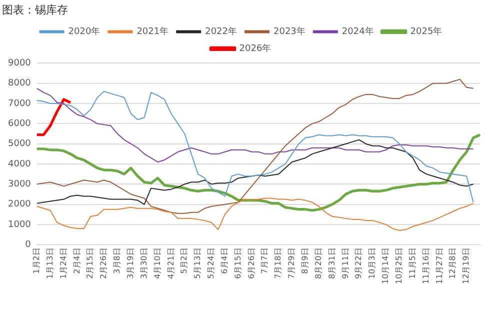 The width and height of the screenshot is (500, 313). I want to click on y-tick-label: 2000, so click(20, 205).